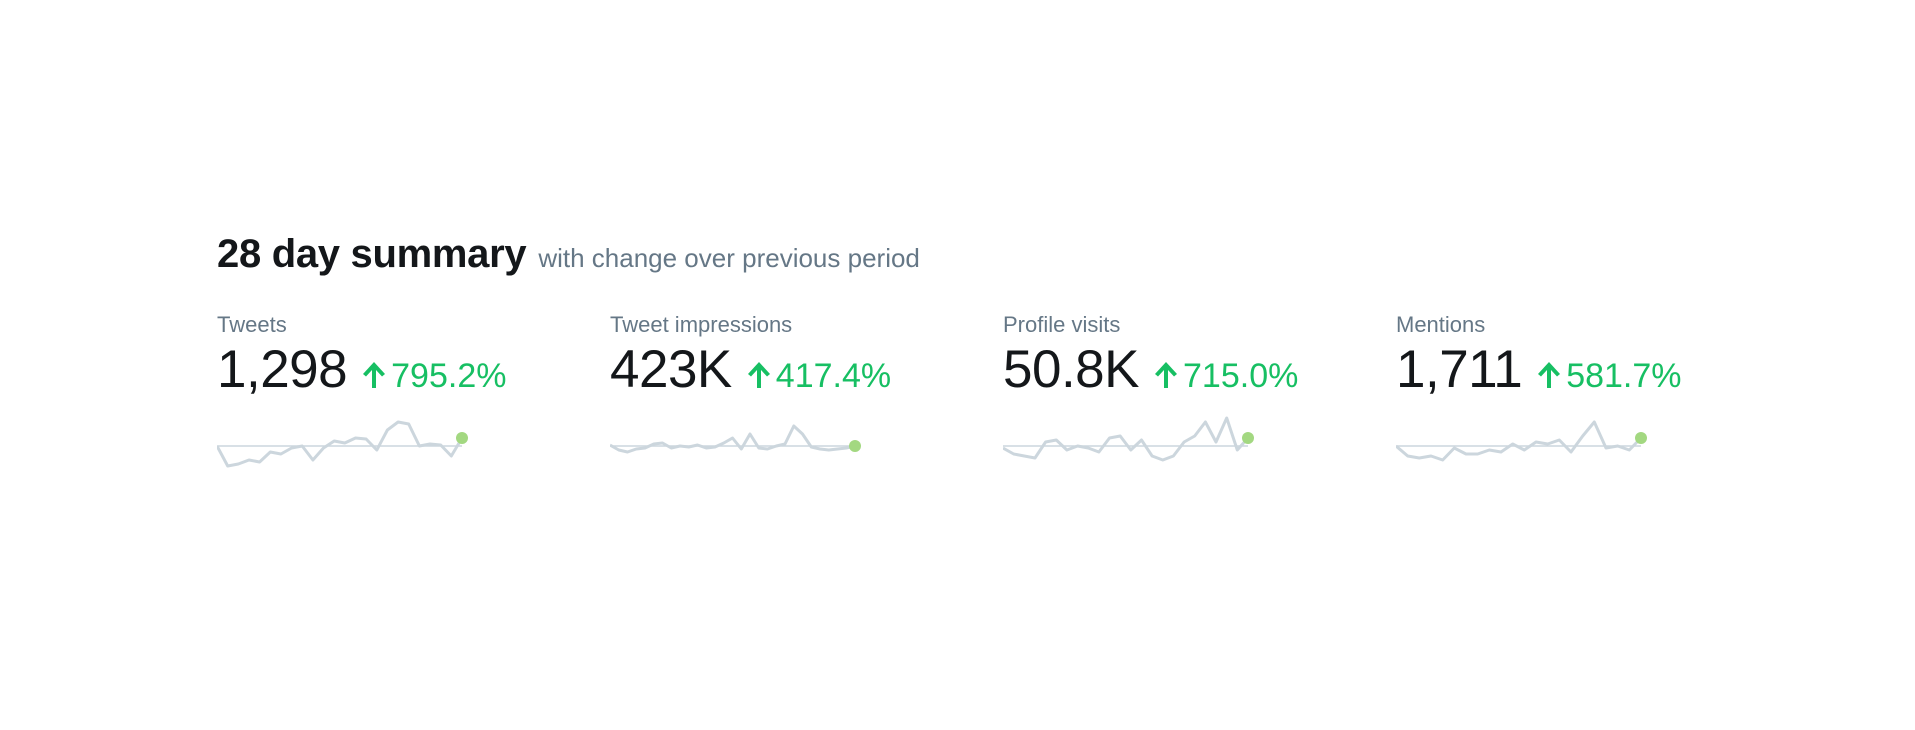 Image resolution: width=1915 pixels, height=730 pixels. I want to click on metric-change: 581.7%, so click(1609, 376).